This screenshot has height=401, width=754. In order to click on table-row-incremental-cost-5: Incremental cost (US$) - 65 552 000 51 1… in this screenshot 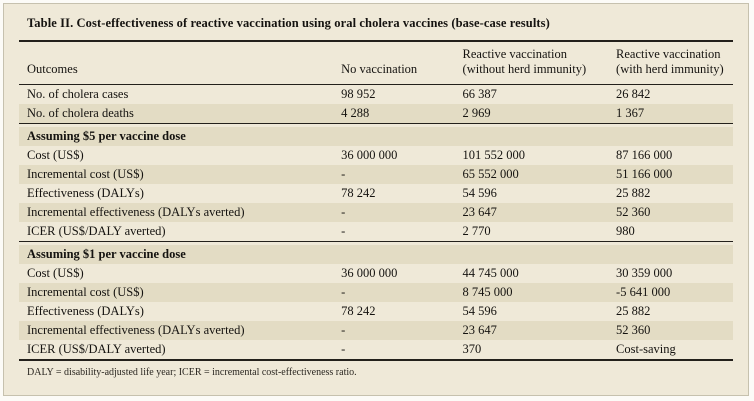, I will do `click(376, 174)`.